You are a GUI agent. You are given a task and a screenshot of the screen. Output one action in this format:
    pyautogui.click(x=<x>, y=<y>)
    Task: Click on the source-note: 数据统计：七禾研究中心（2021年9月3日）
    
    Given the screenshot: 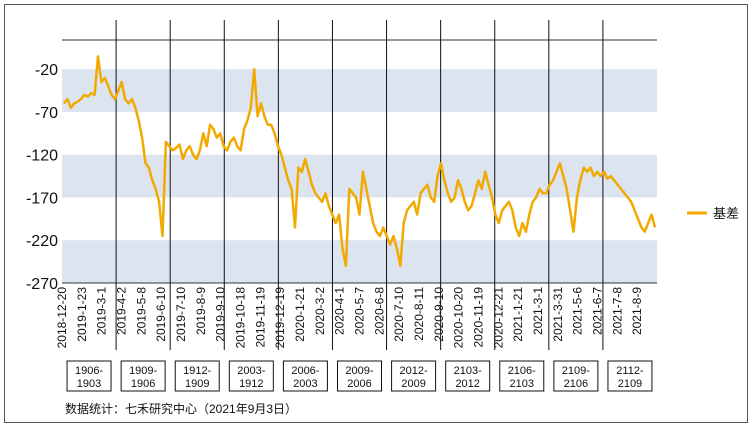 What is the action you would take?
    pyautogui.click(x=181, y=408)
    